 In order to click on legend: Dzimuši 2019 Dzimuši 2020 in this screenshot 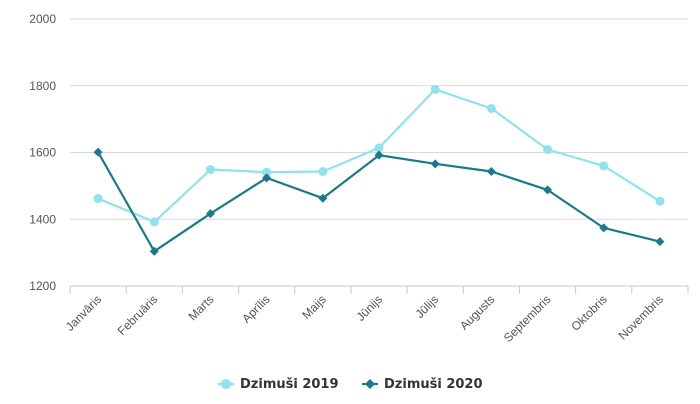, I will do `click(350, 384)`.